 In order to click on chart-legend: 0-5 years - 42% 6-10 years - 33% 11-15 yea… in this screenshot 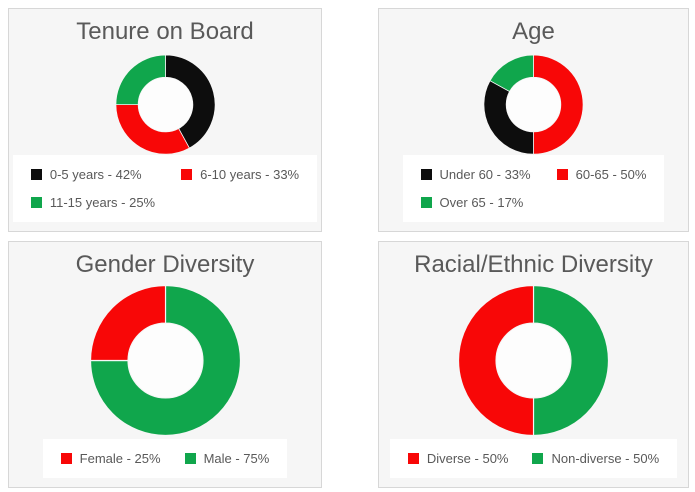, I will do `click(165, 188)`.